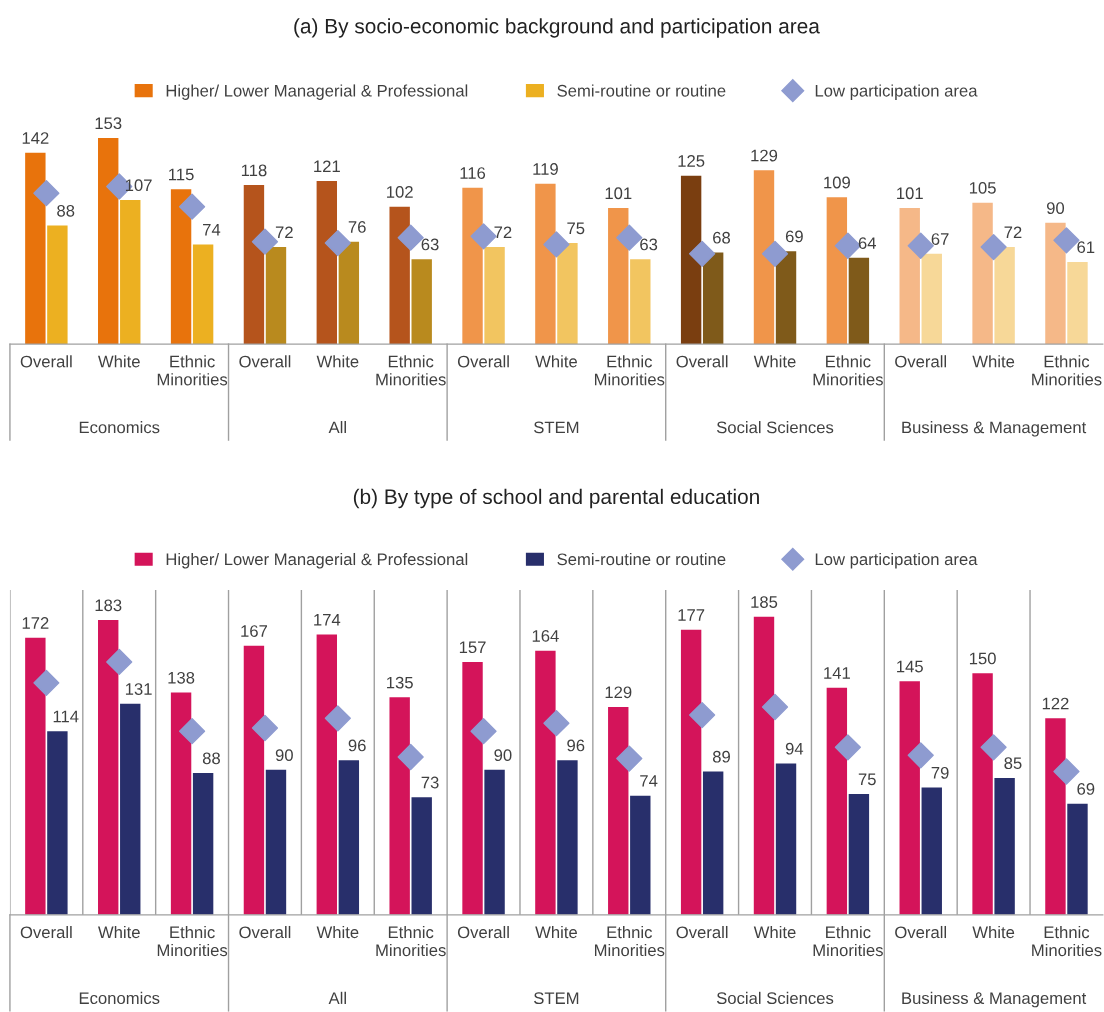 The image size is (1104, 1012). I want to click on data-label: 177, so click(691, 615).